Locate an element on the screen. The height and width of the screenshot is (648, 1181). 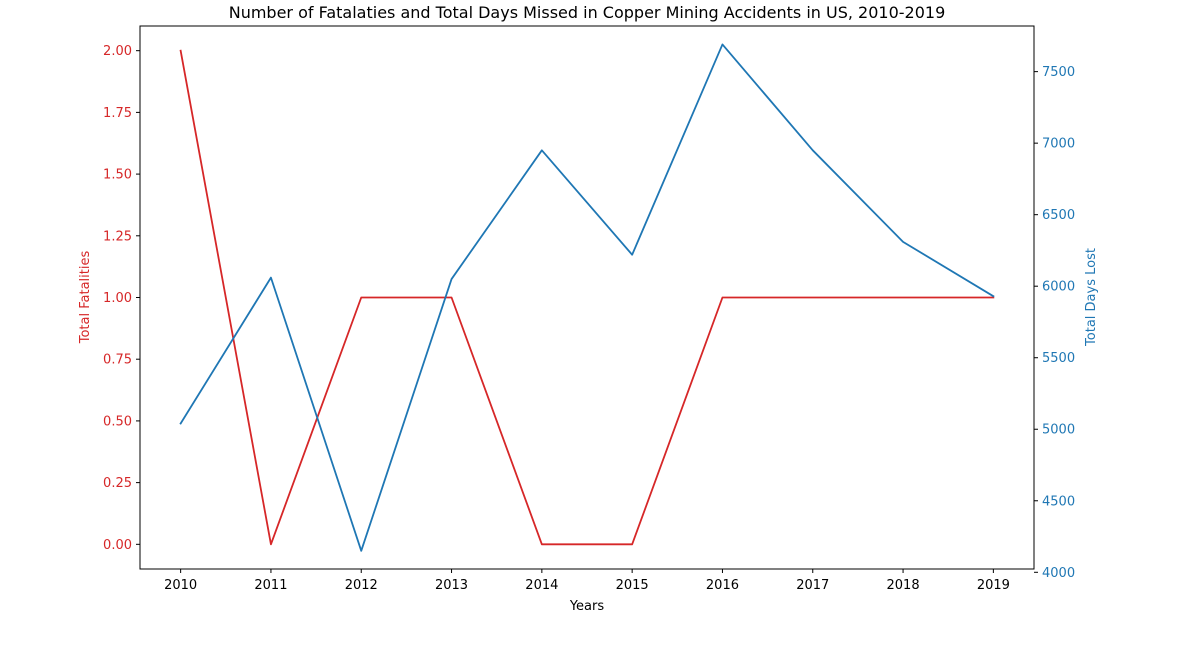
left-tick-label: 1.50 is located at coordinates (117, 175).